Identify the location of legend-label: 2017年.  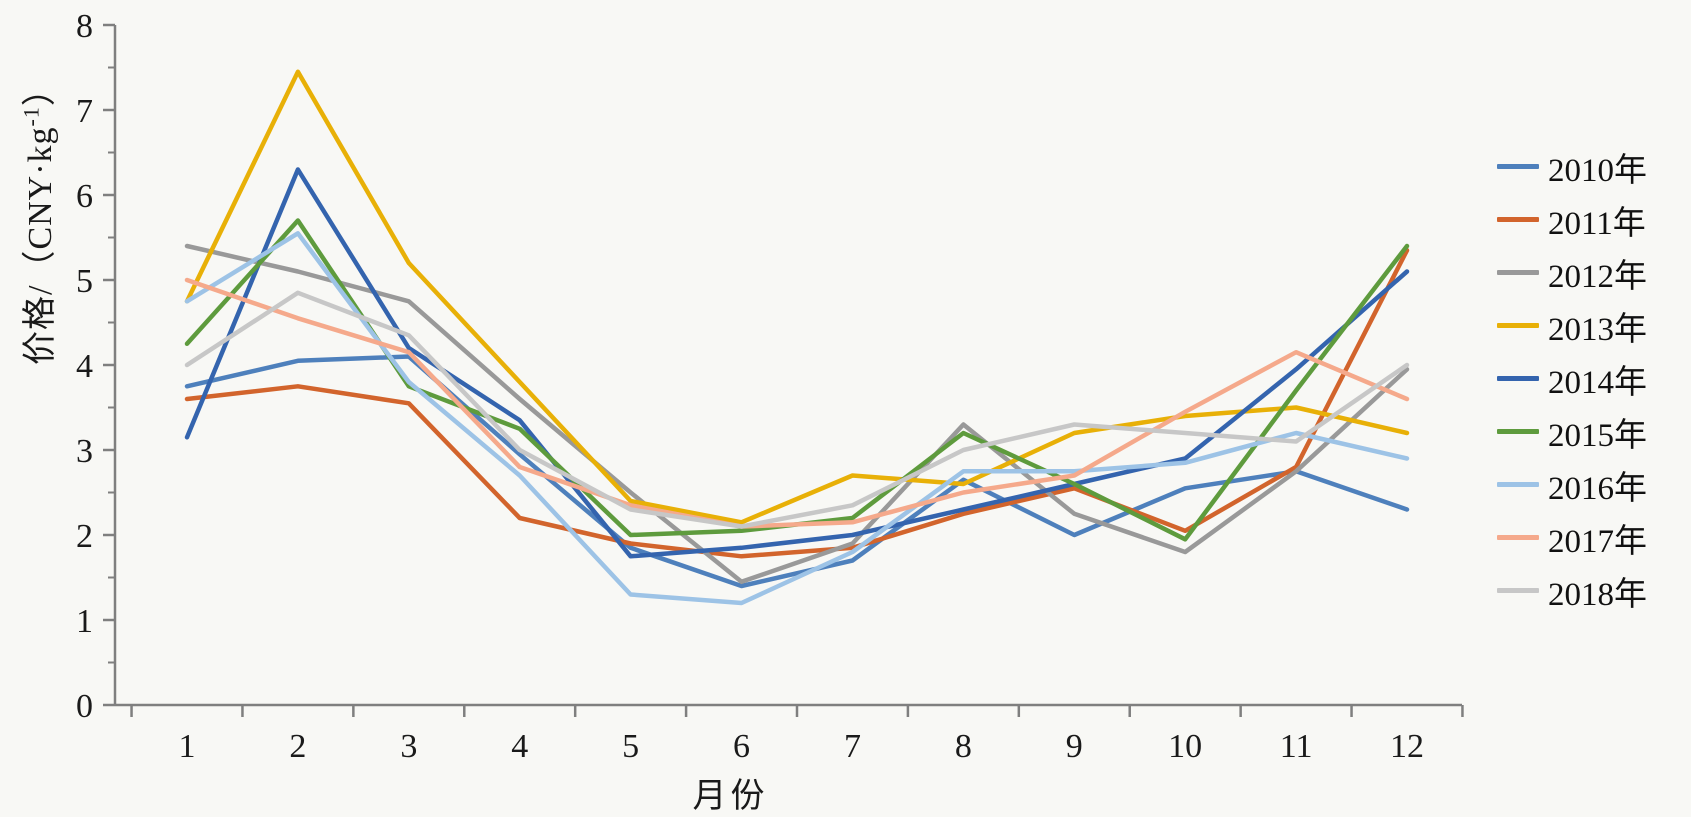
(1597, 541).